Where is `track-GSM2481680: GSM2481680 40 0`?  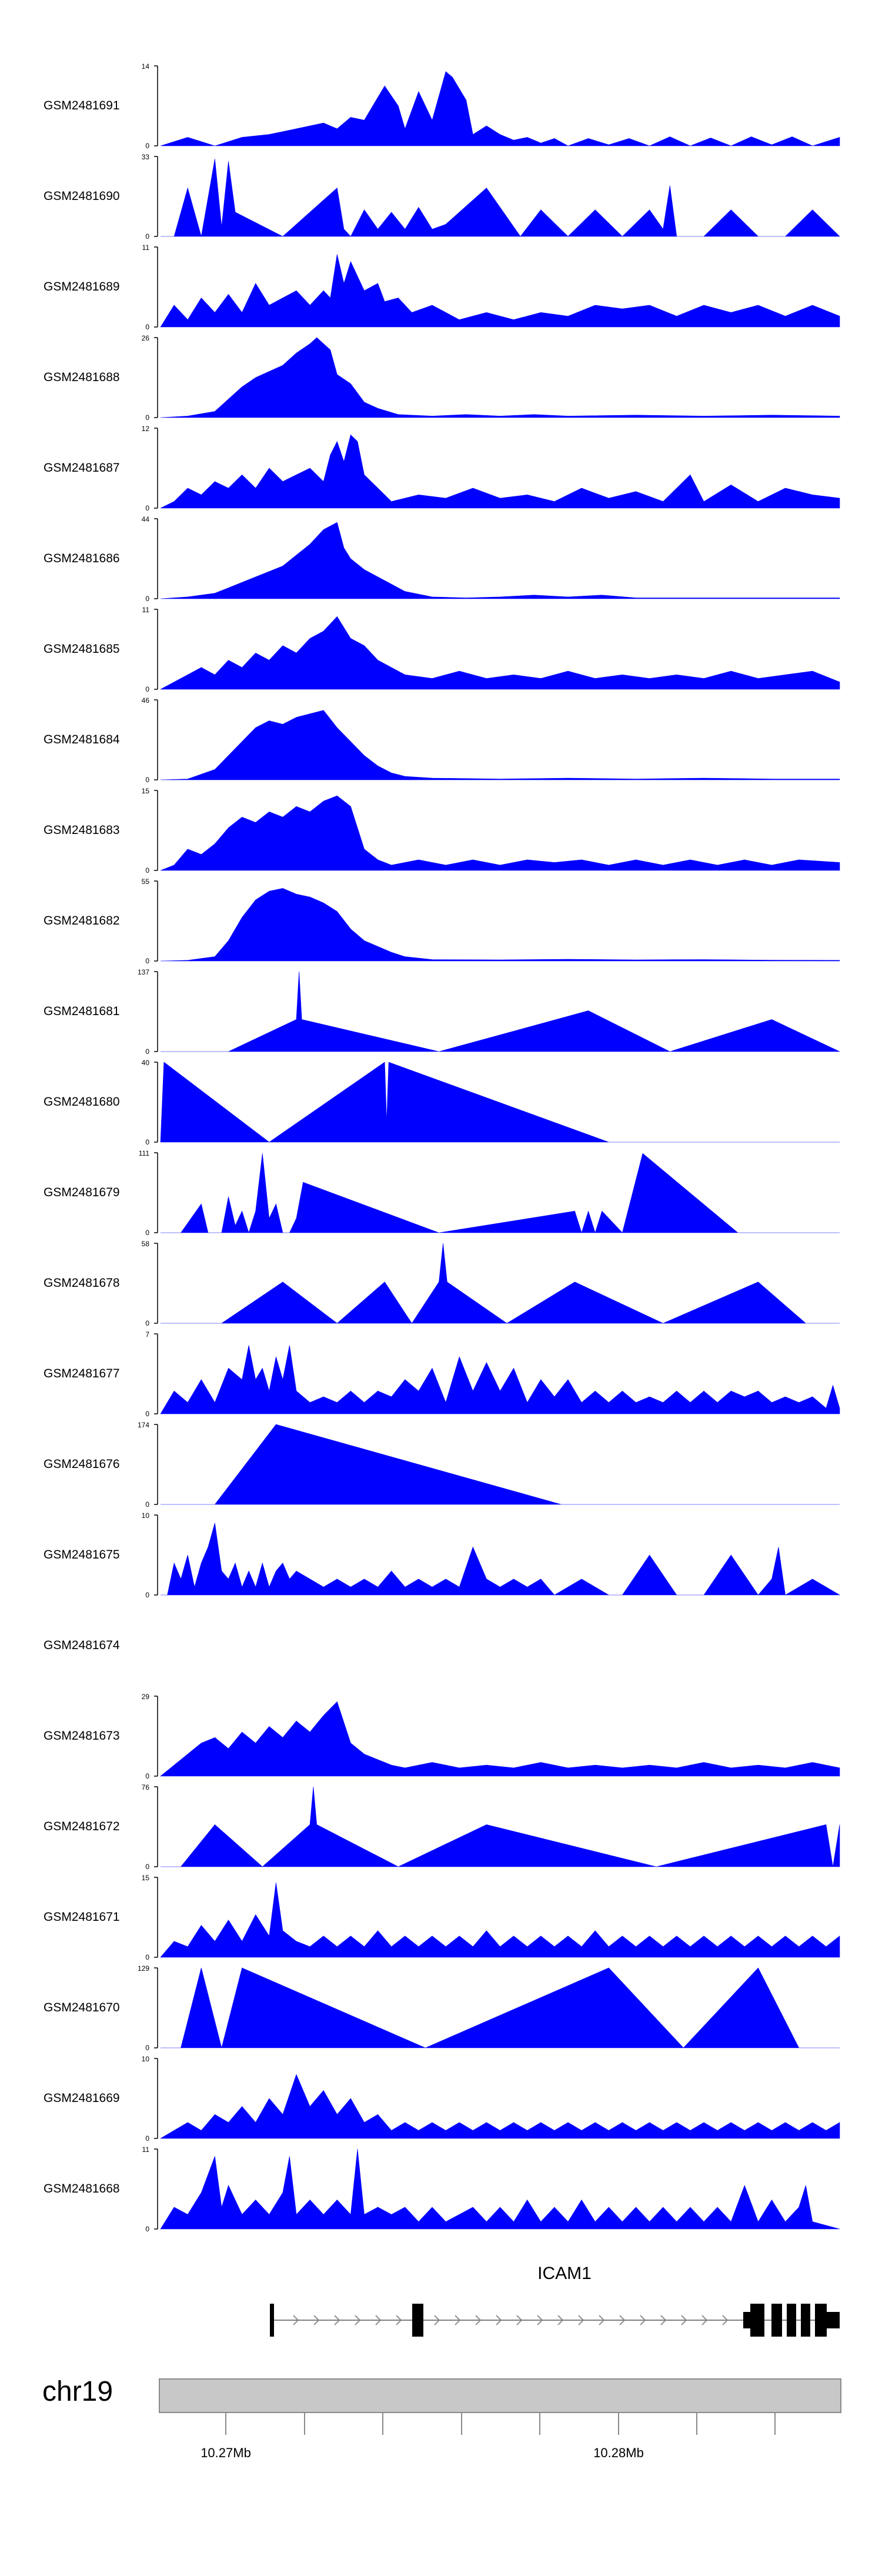 track-GSM2481680: GSM2481680 40 0 is located at coordinates (442, 1102).